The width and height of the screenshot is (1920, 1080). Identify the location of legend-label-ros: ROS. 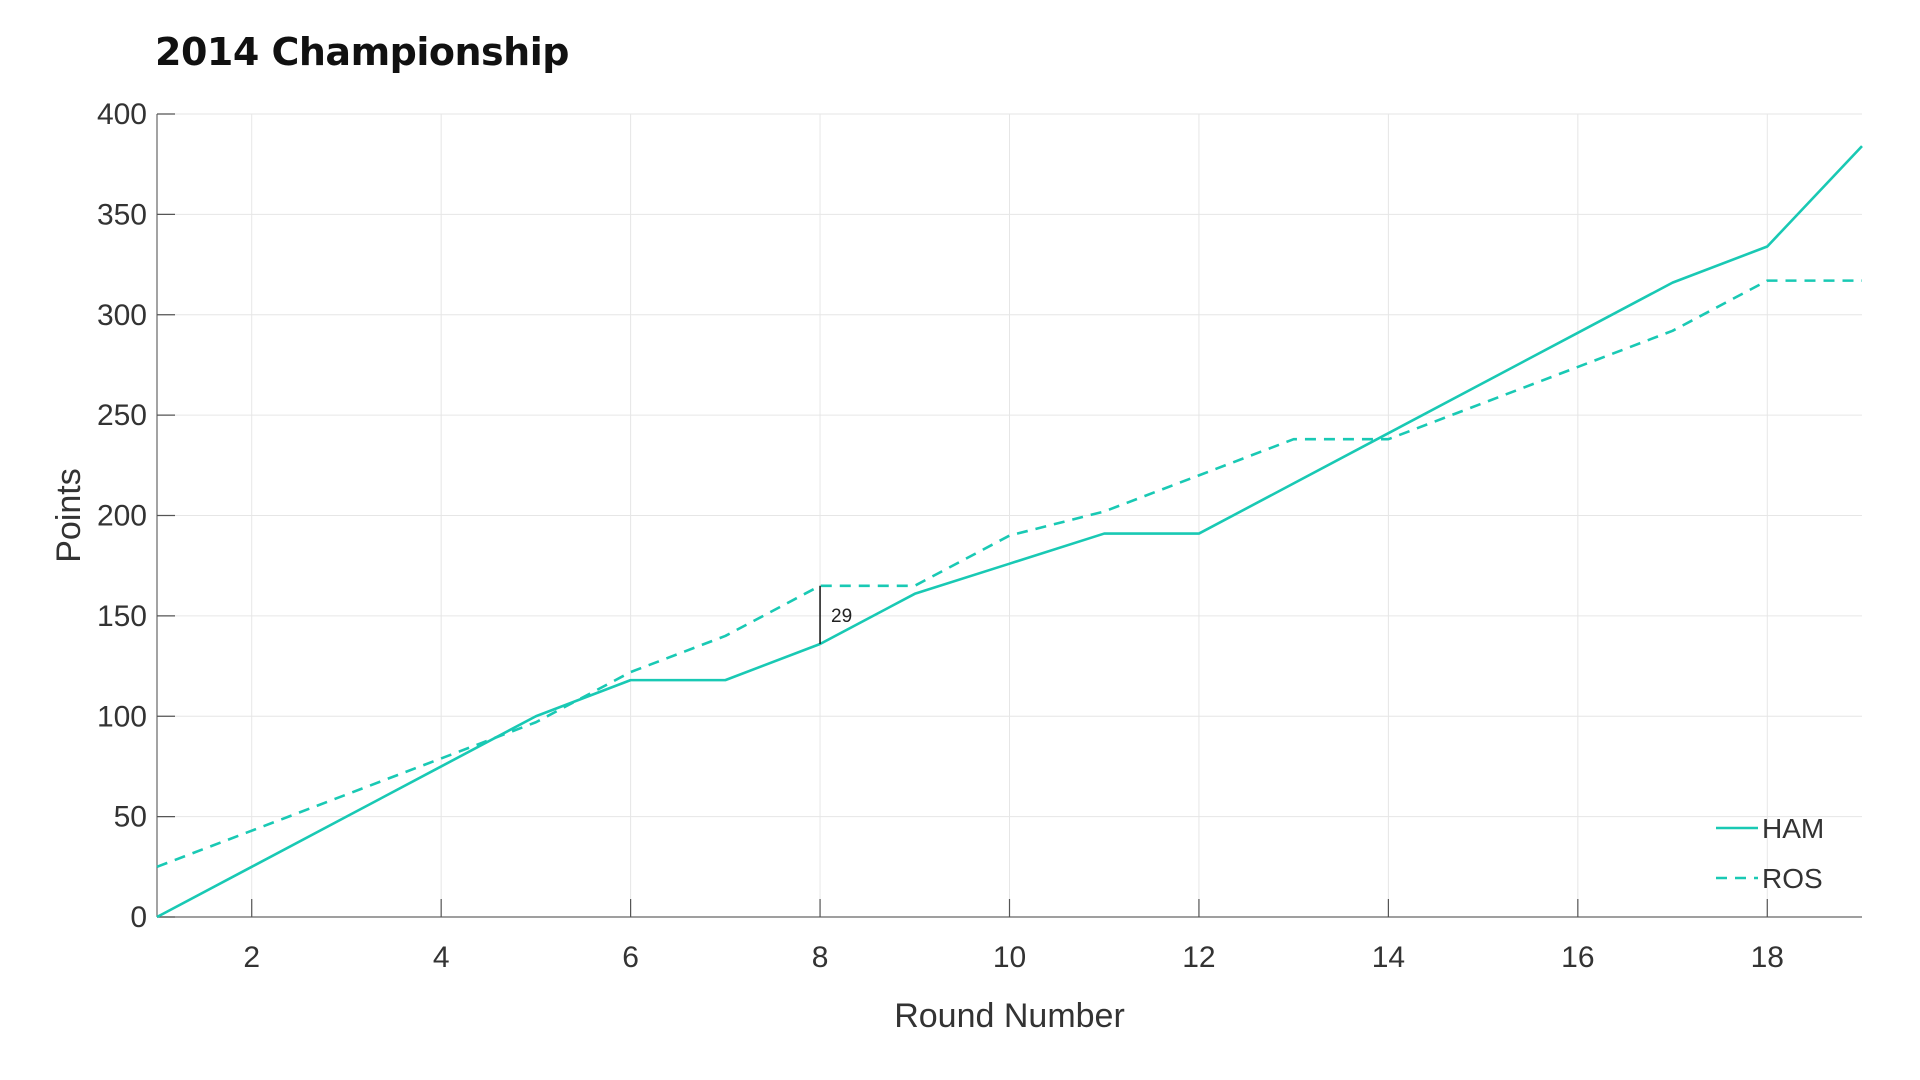
(1792, 878).